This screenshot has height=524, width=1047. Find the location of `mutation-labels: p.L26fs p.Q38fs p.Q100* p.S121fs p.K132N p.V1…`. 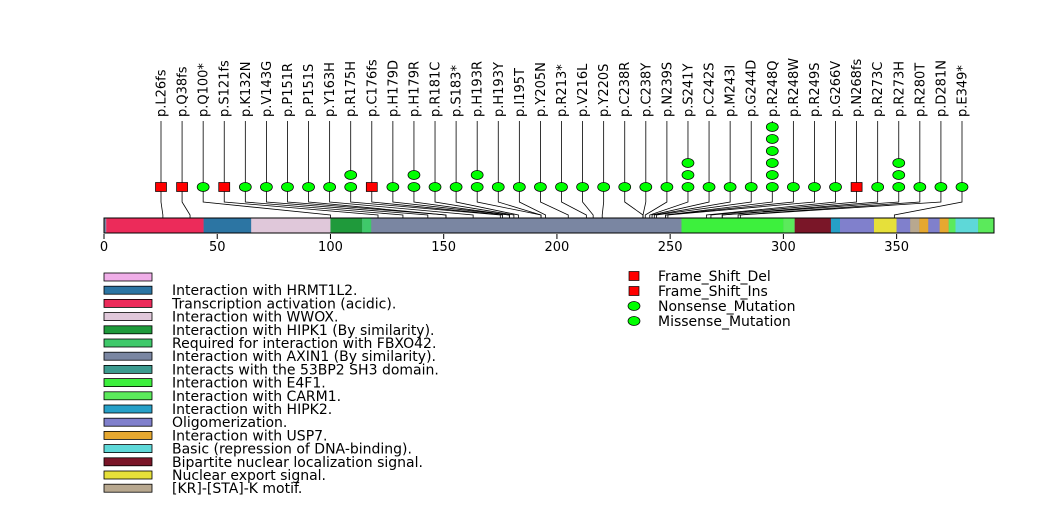

mutation-labels: p.L26fs p.Q38fs p.Q100* p.S121fs p.K132N p.V1… is located at coordinates (563, 87).